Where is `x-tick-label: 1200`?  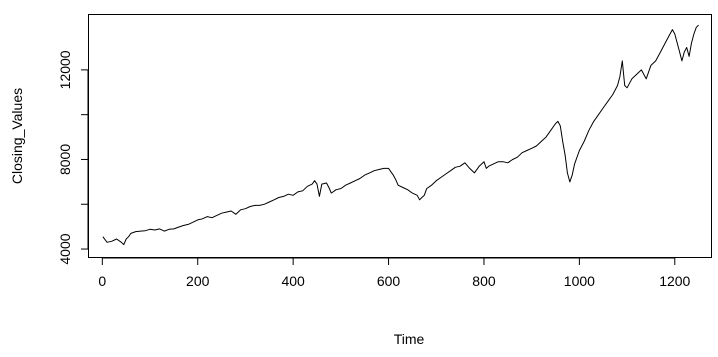
x-tick-label: 1200 is located at coordinates (674, 281).